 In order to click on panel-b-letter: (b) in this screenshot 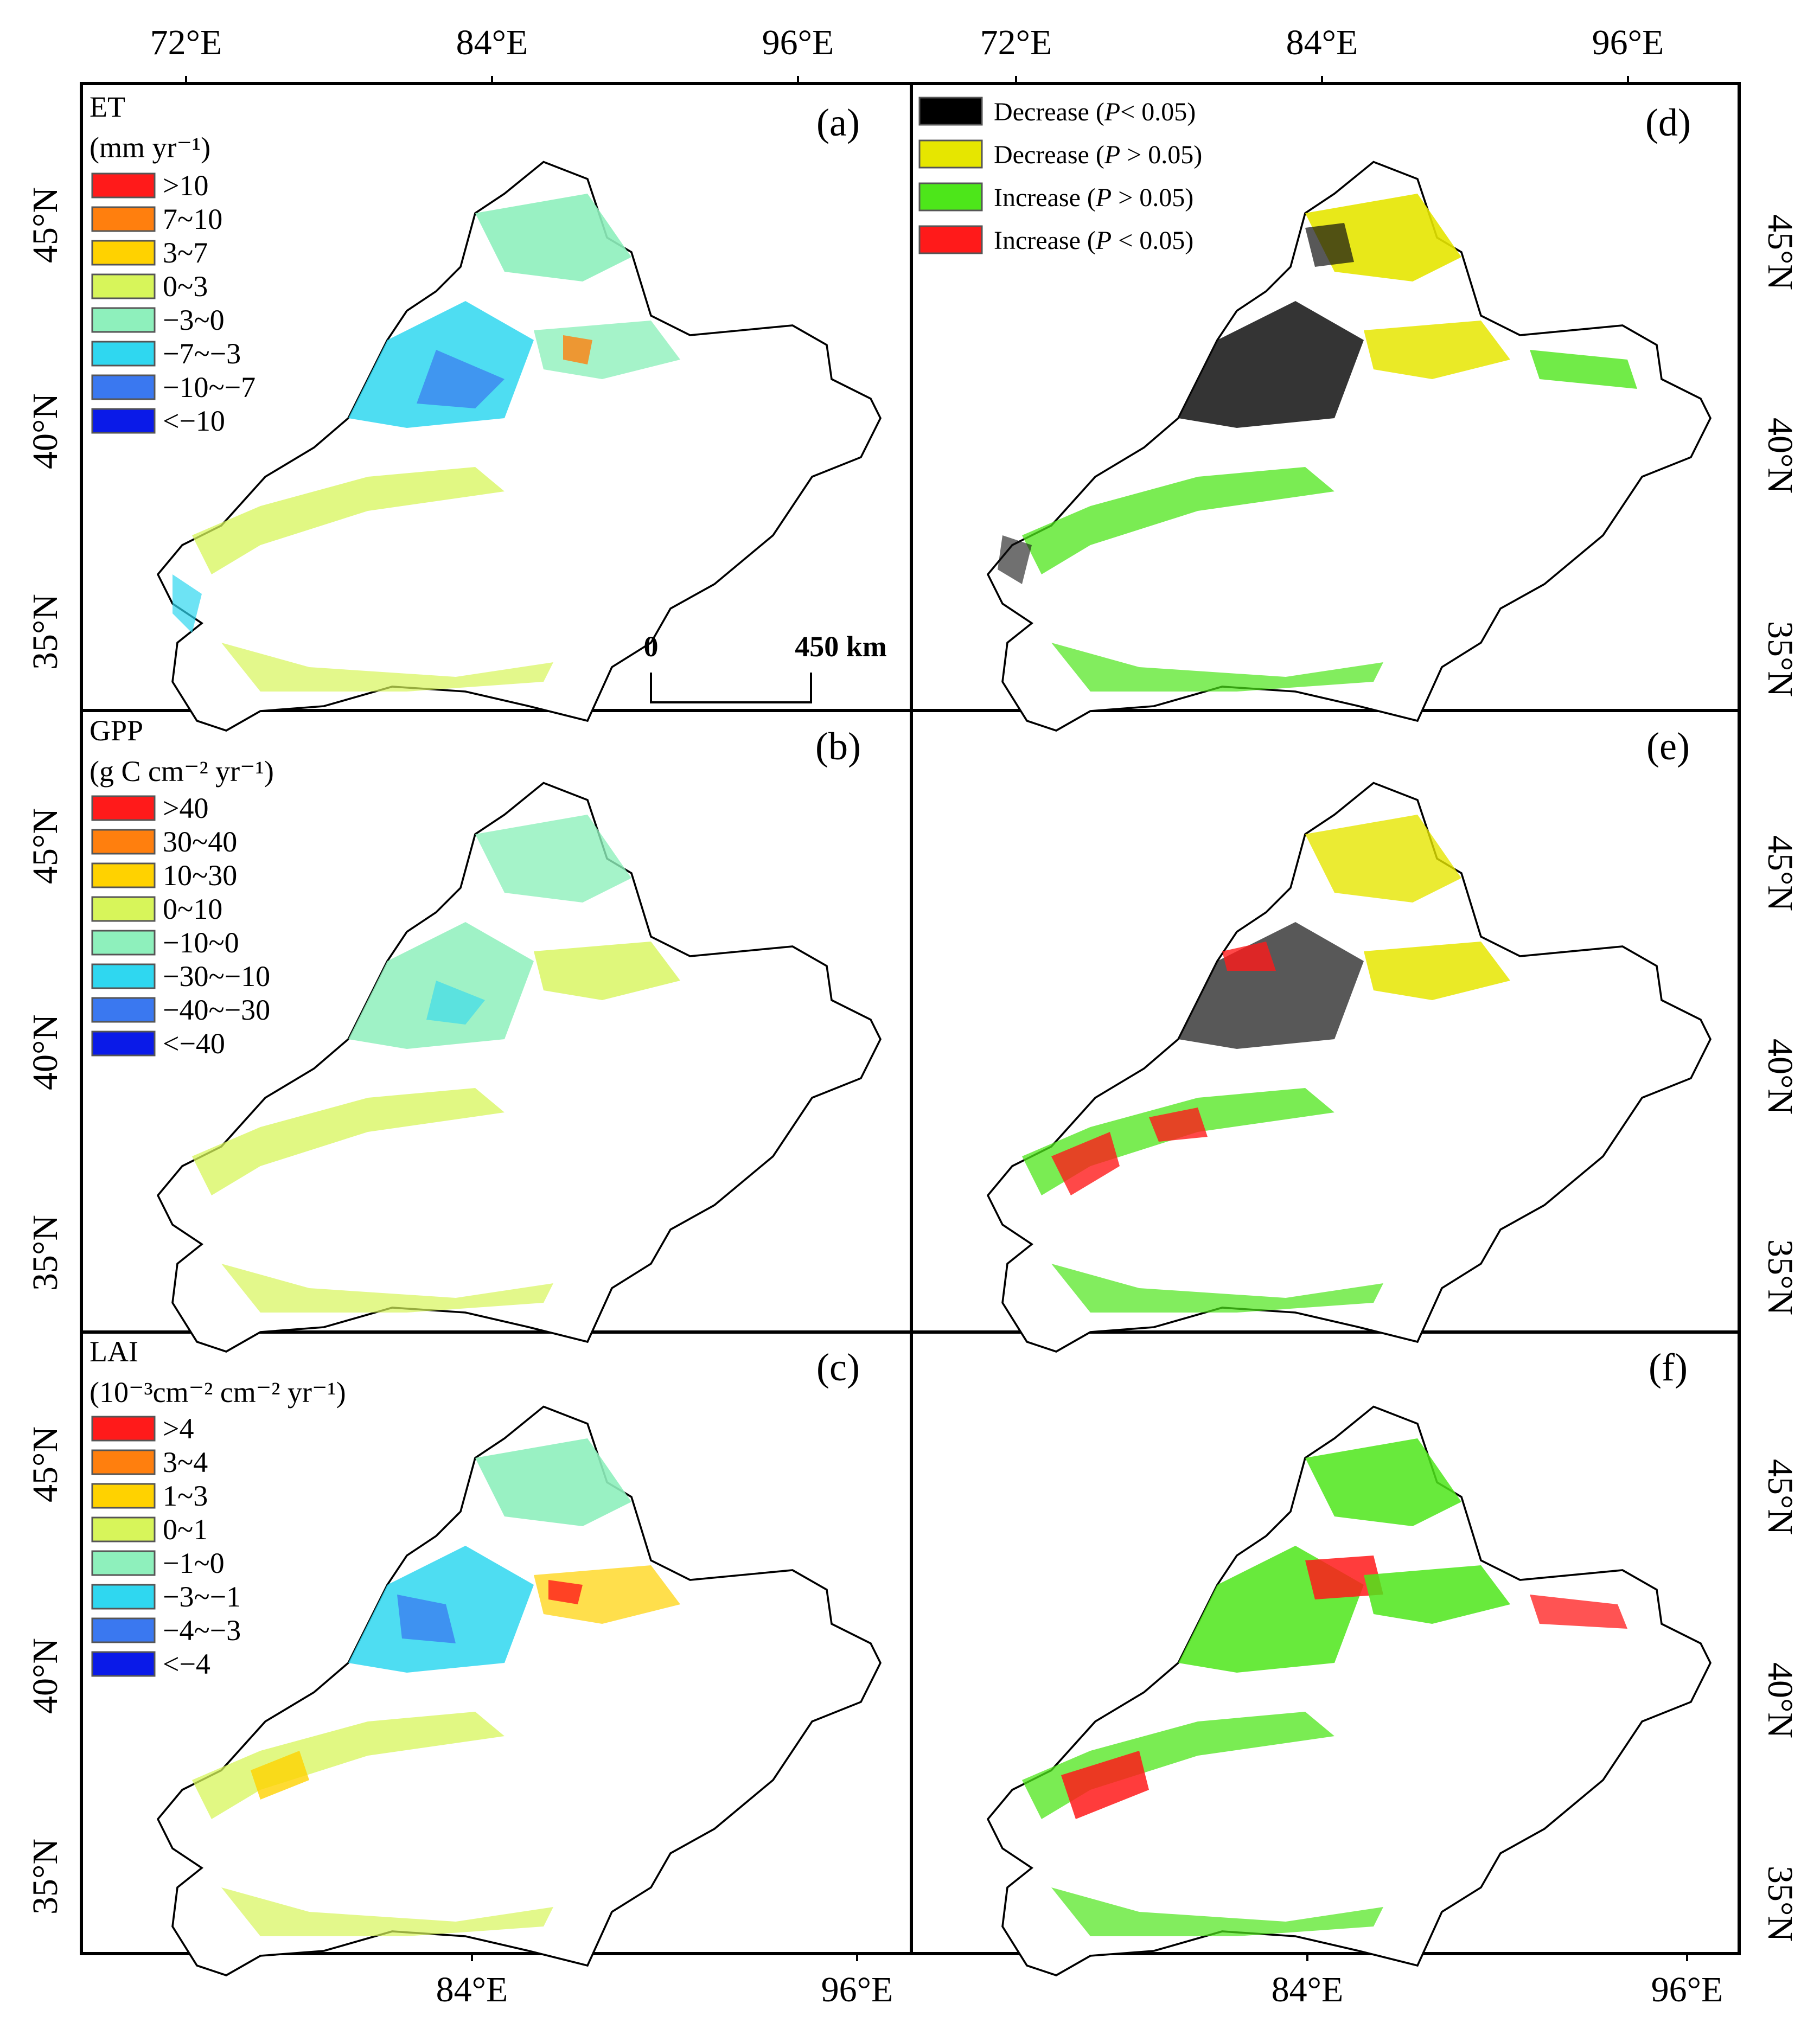, I will do `click(838, 747)`.